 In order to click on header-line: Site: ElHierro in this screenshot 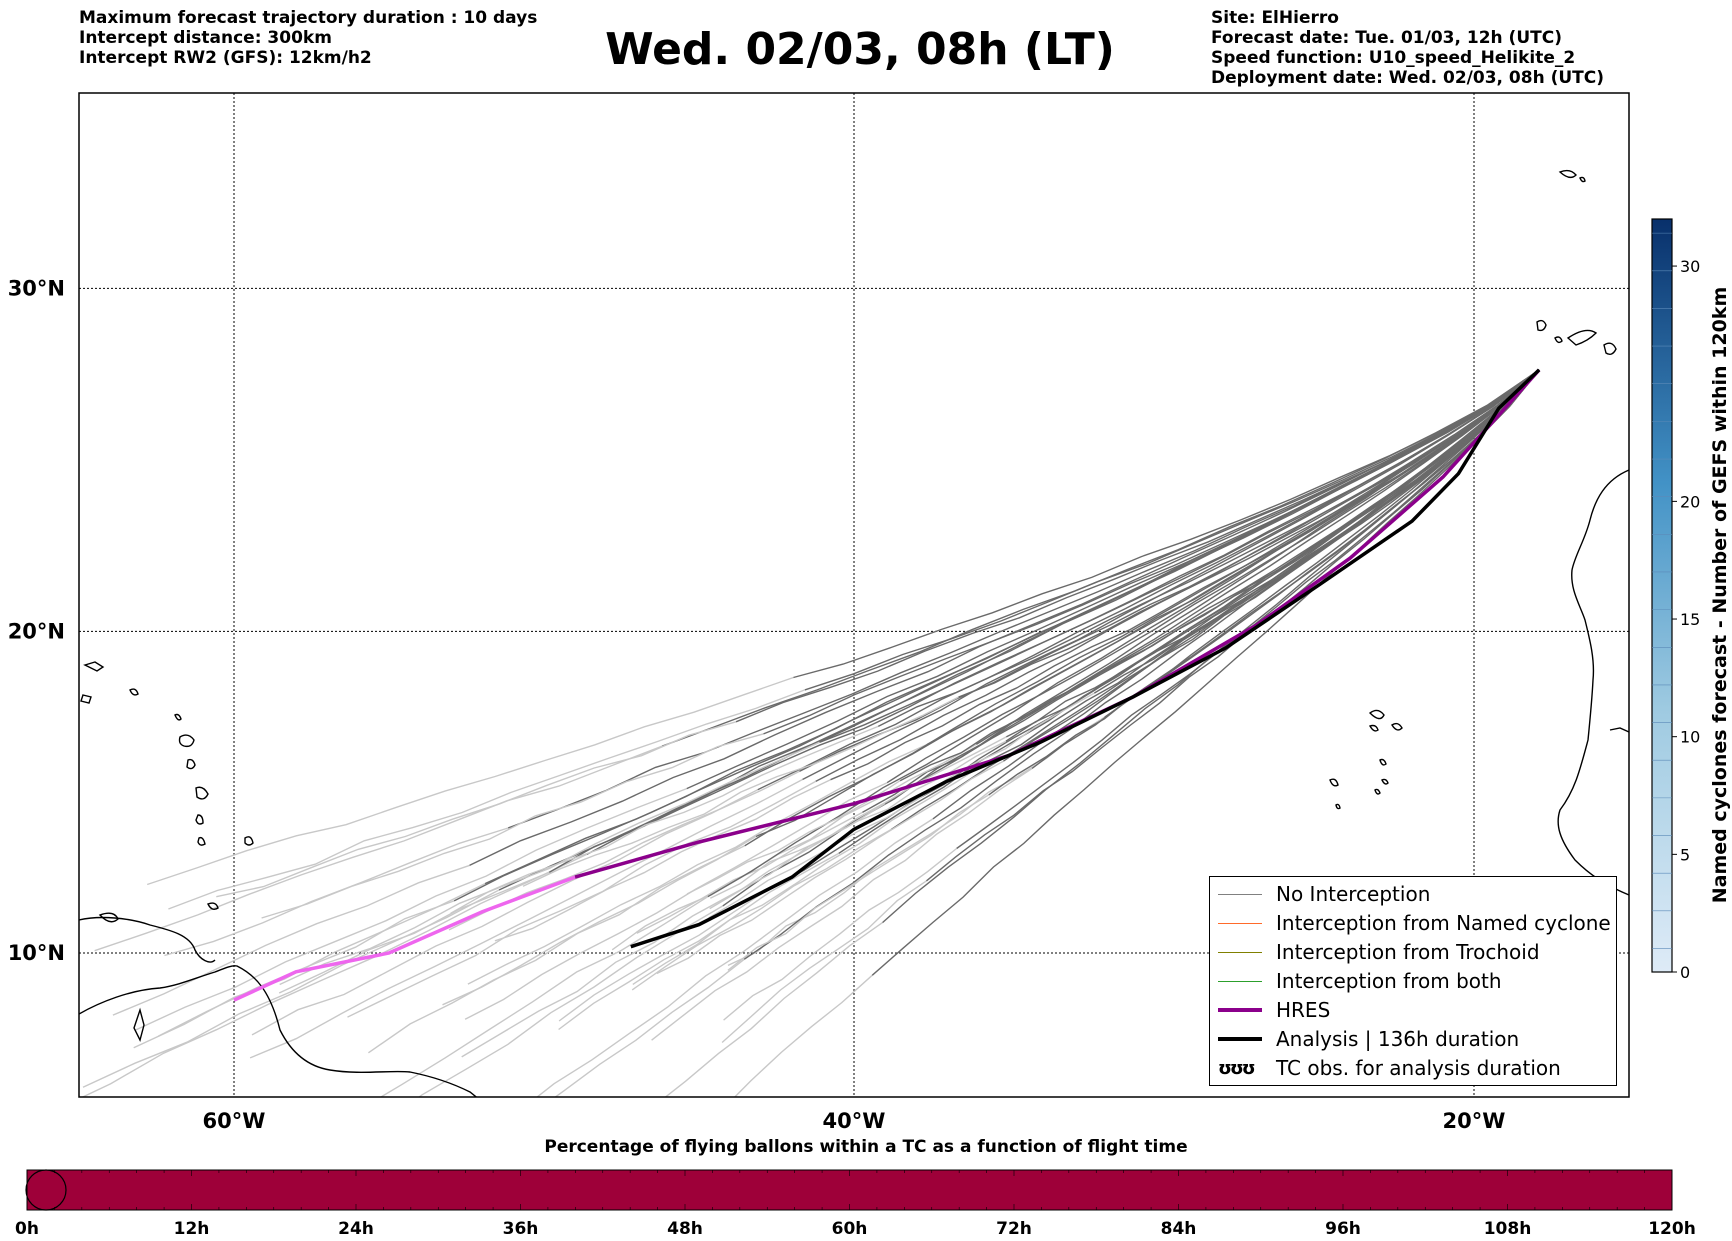, I will do `click(1275, 18)`.